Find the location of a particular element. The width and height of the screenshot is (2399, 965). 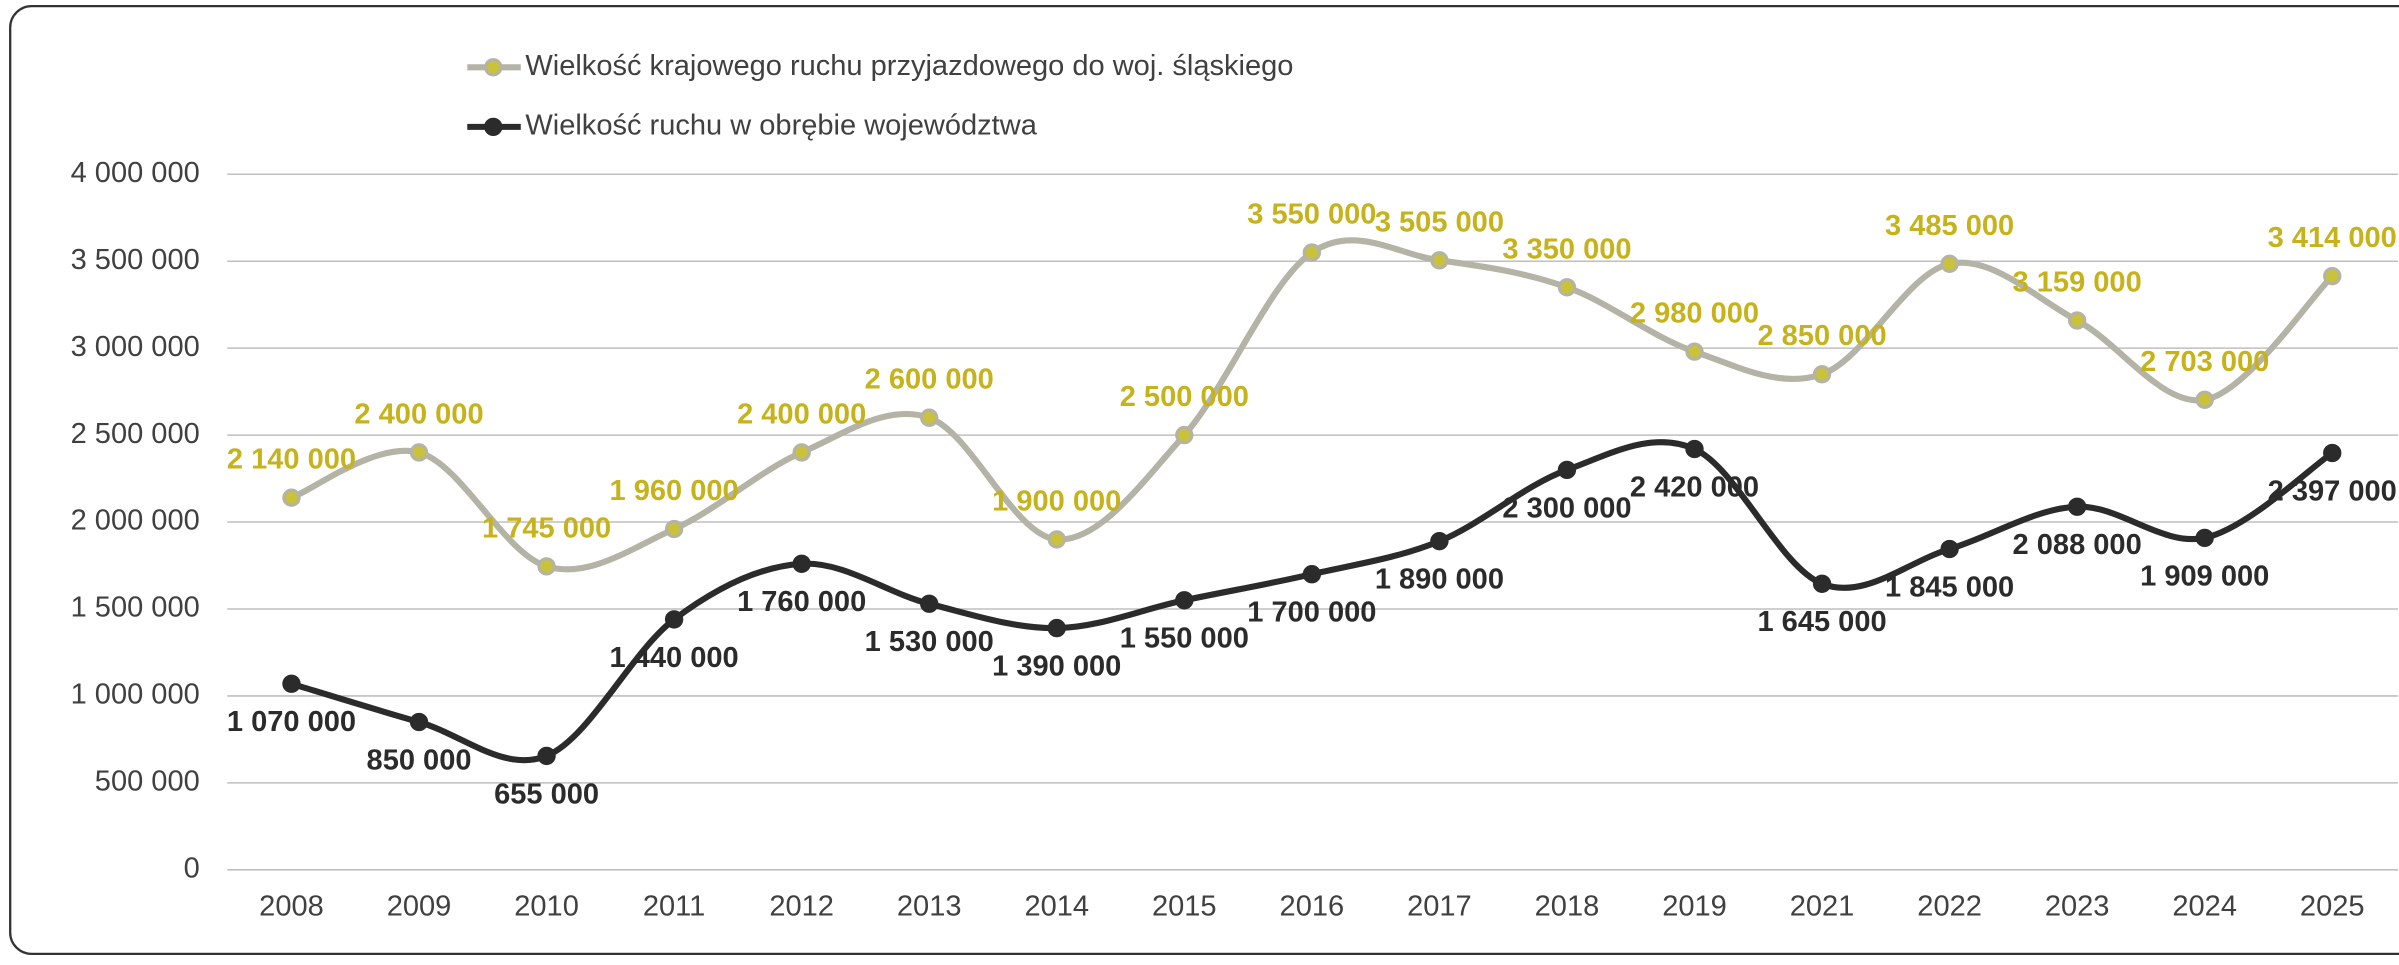

data-label: 1 550 000 is located at coordinates (1184, 639).